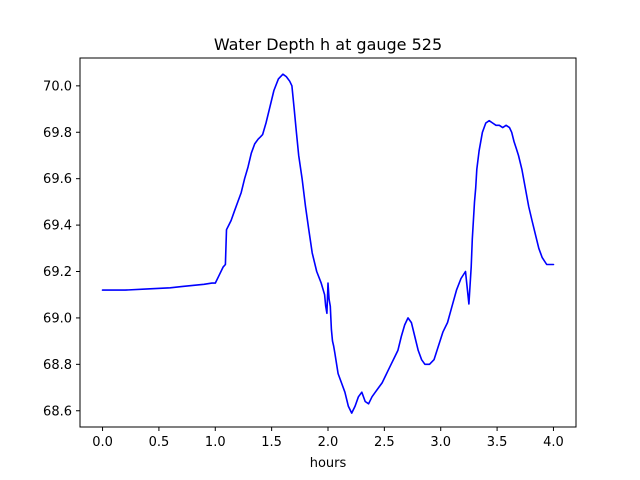 The height and width of the screenshot is (480, 640). What do you see at coordinates (57, 365) in the screenshot?
I see `y-tick-label: 68.8` at bounding box center [57, 365].